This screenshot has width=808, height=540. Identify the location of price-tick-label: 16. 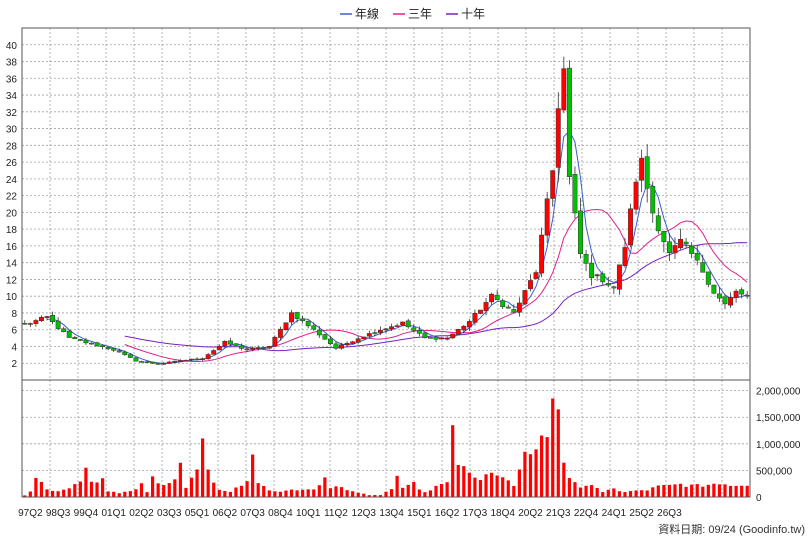
(12, 247).